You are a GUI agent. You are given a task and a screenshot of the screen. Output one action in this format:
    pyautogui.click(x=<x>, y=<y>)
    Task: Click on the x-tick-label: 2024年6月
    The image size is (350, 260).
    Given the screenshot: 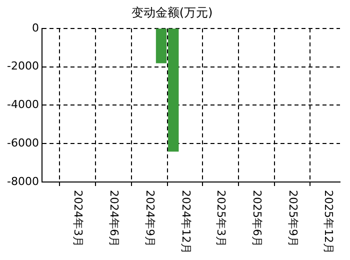 What is the action you would take?
    pyautogui.click(x=114, y=218)
    